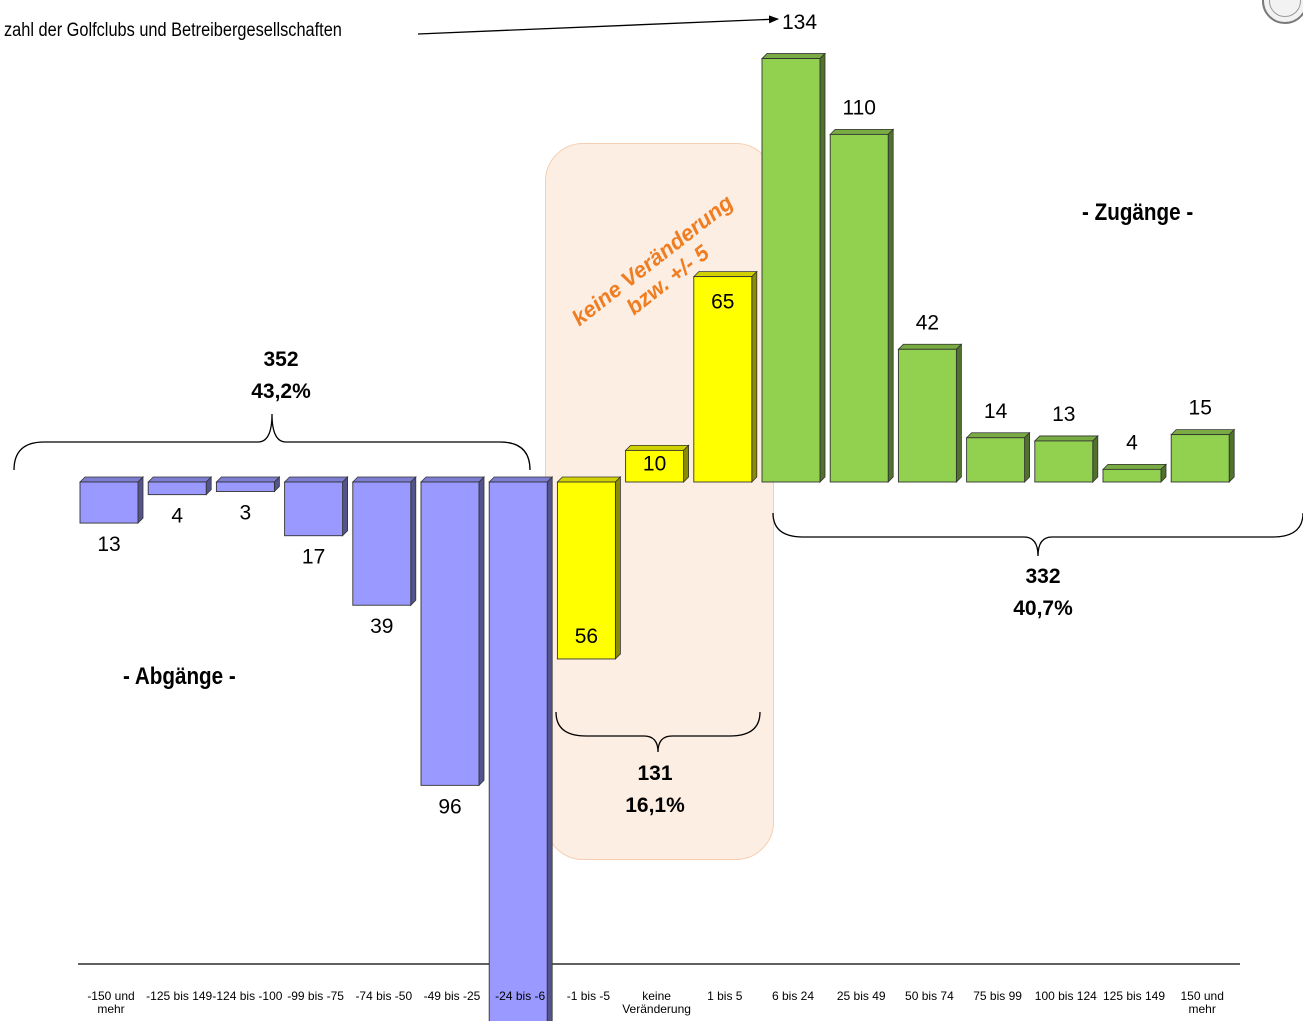 The image size is (1303, 1021). Describe the element at coordinates (725, 996) in the screenshot. I see `category-label: 1 bis 5` at that location.